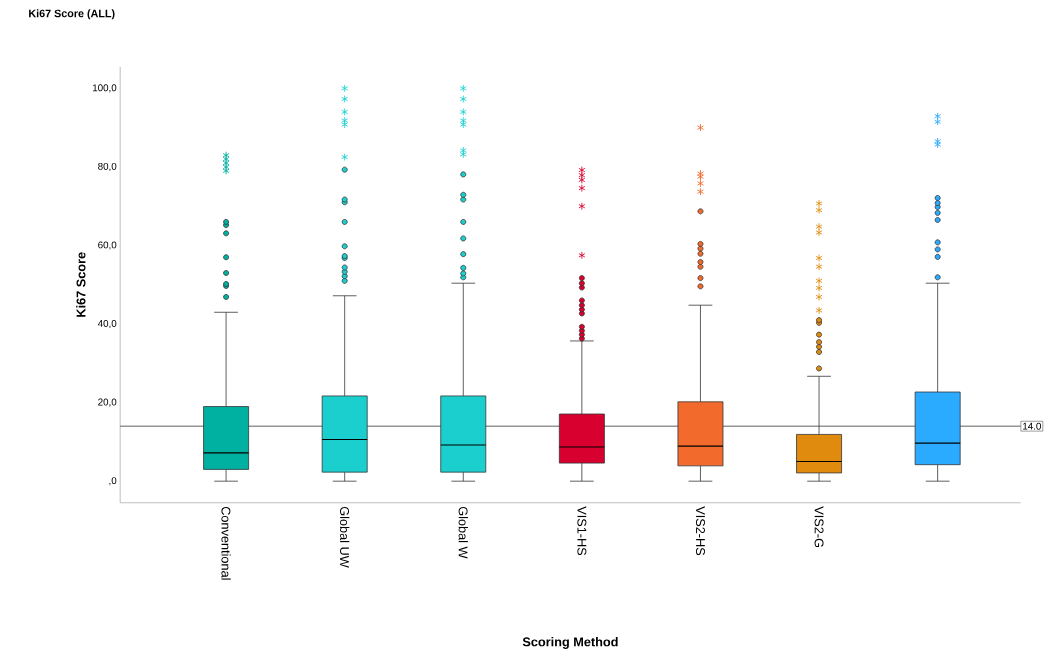 The height and width of the screenshot is (661, 1057). Describe the element at coordinates (107, 245) in the screenshot. I see `y-tick-label: 60,0` at that location.